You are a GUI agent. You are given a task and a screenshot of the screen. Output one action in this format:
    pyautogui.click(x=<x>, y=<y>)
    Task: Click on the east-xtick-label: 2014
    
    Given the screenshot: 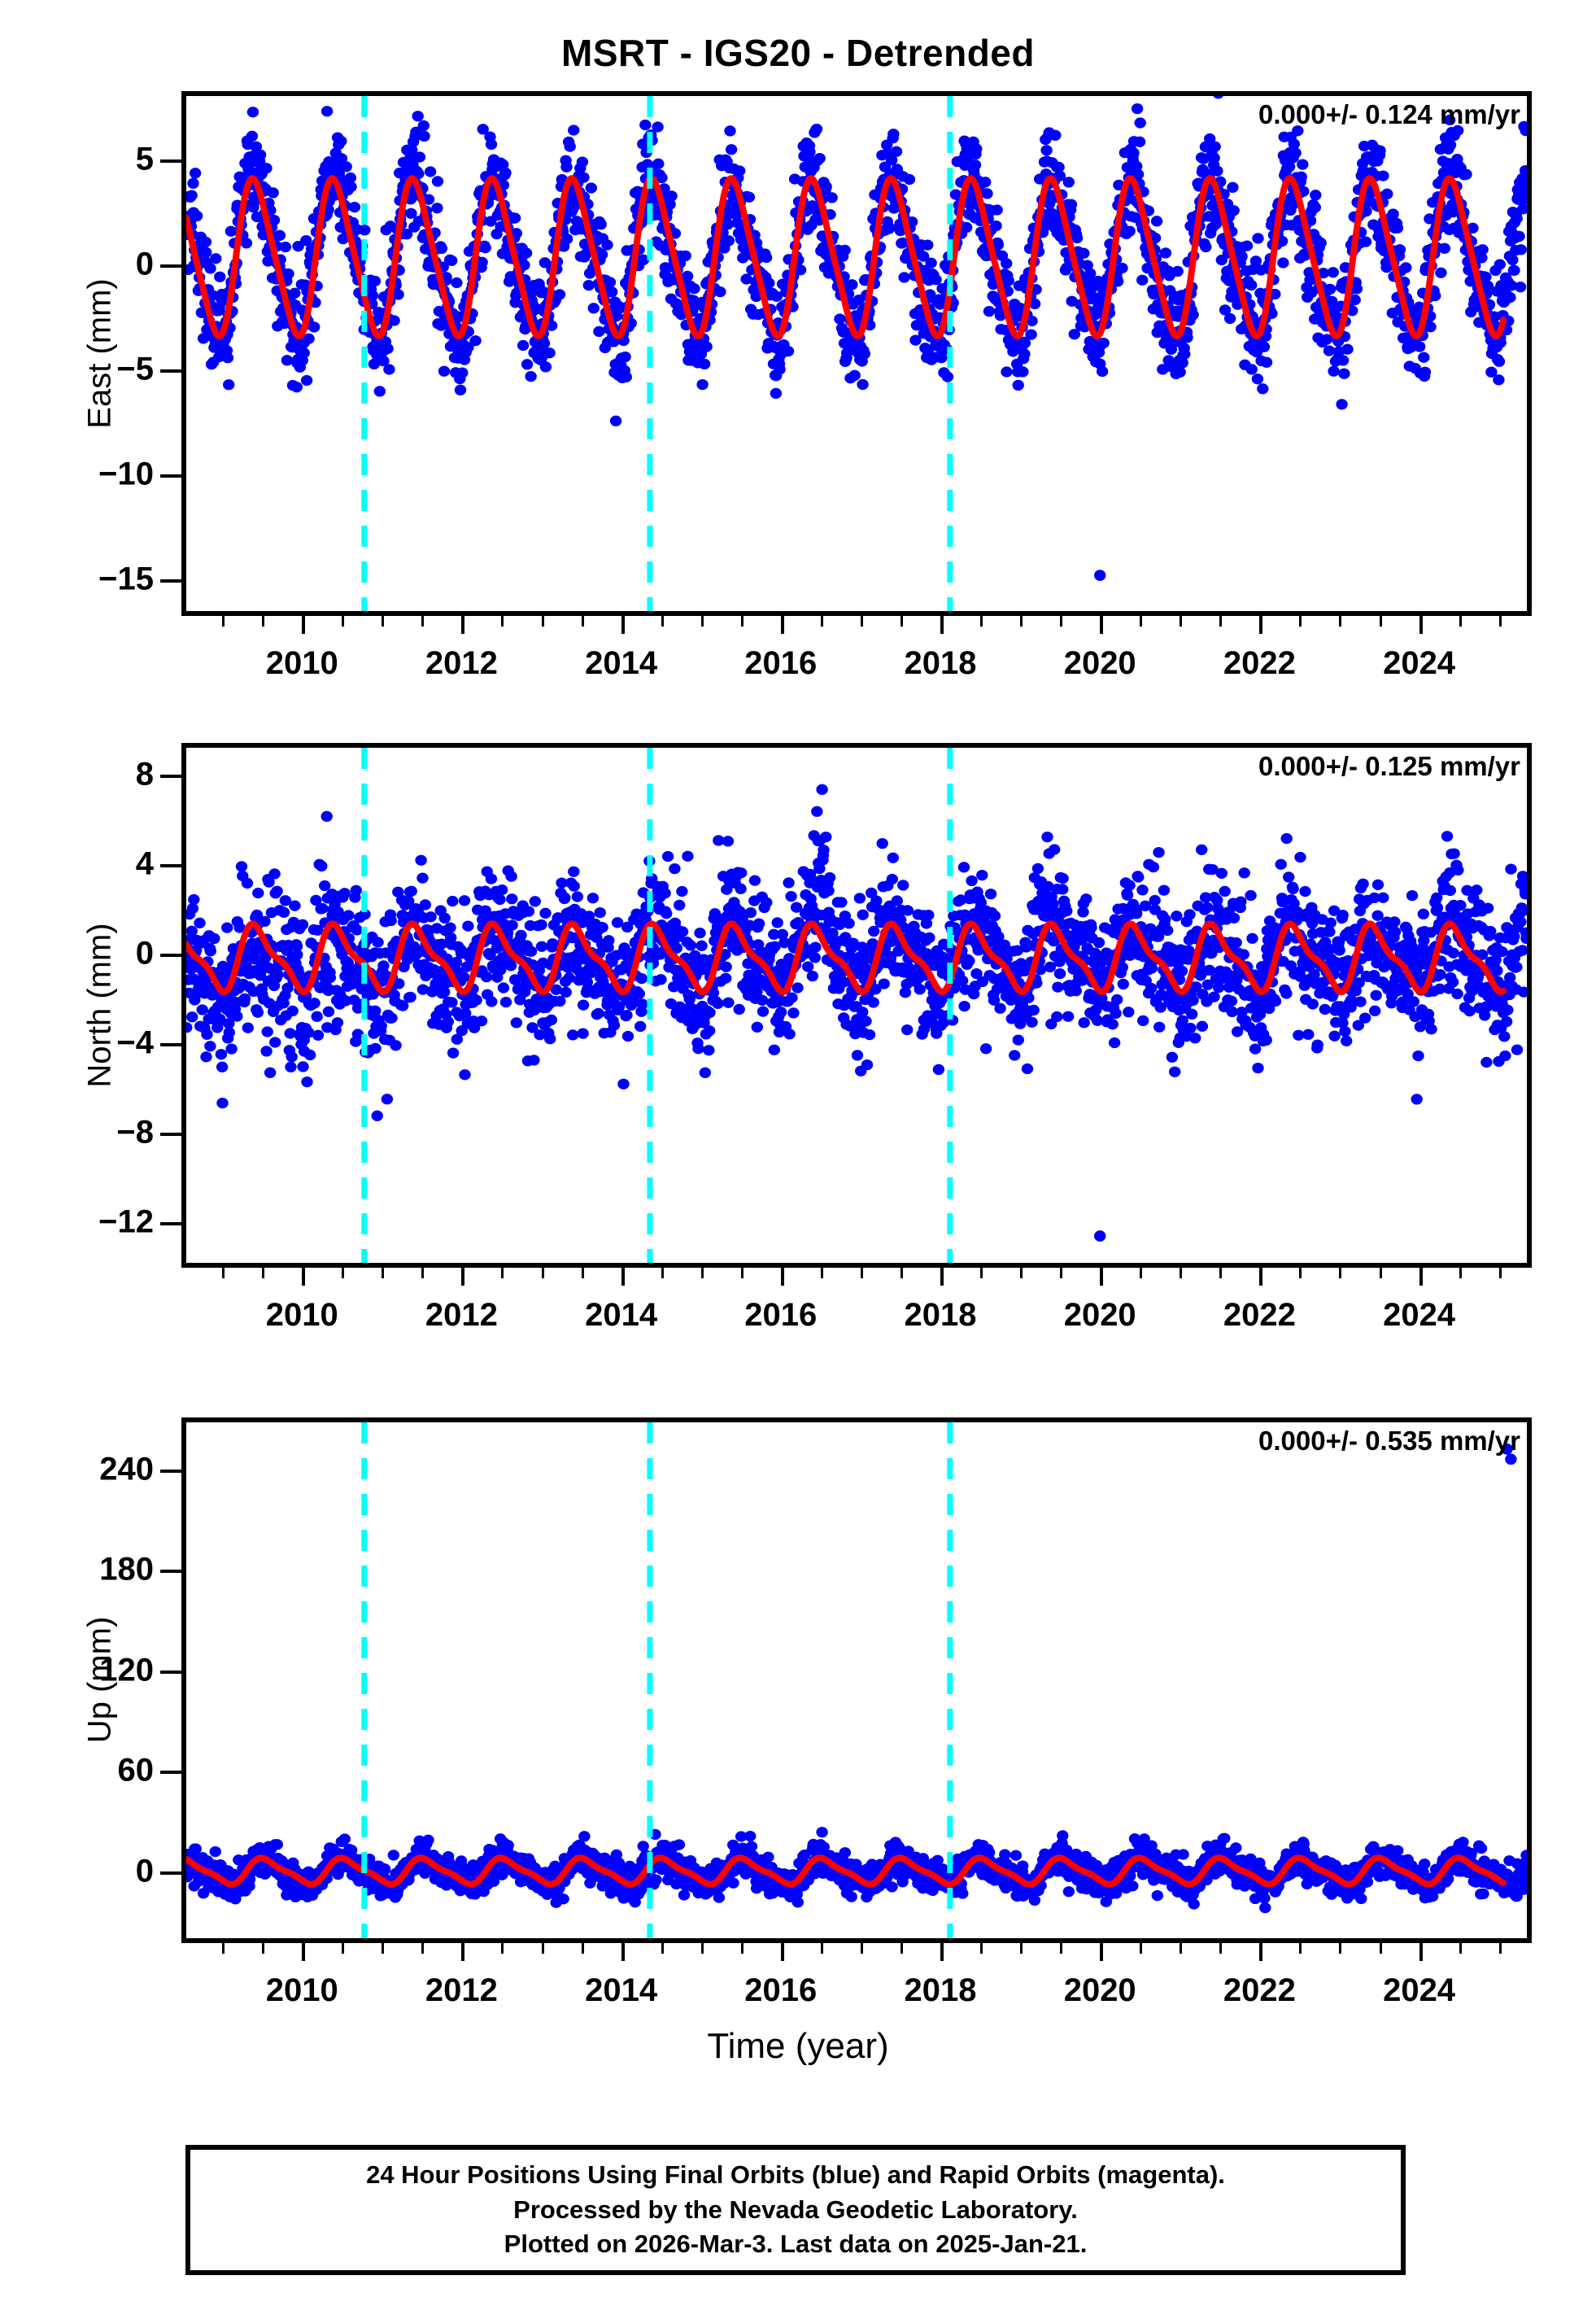 What is the action you would take?
    pyautogui.click(x=621, y=663)
    